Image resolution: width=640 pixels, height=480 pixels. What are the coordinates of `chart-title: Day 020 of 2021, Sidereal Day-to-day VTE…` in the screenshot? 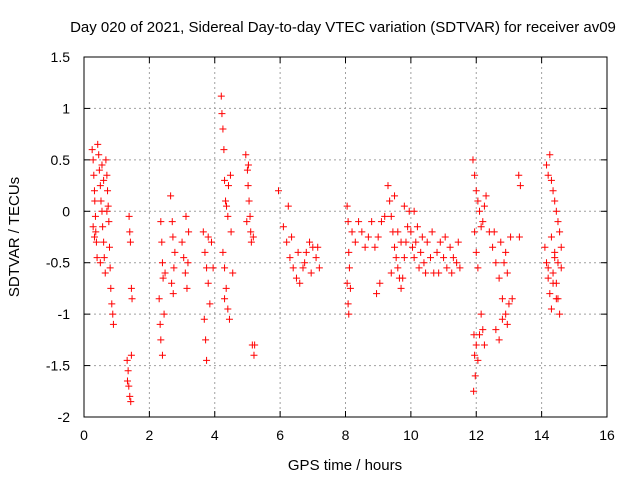 It's located at (343, 27).